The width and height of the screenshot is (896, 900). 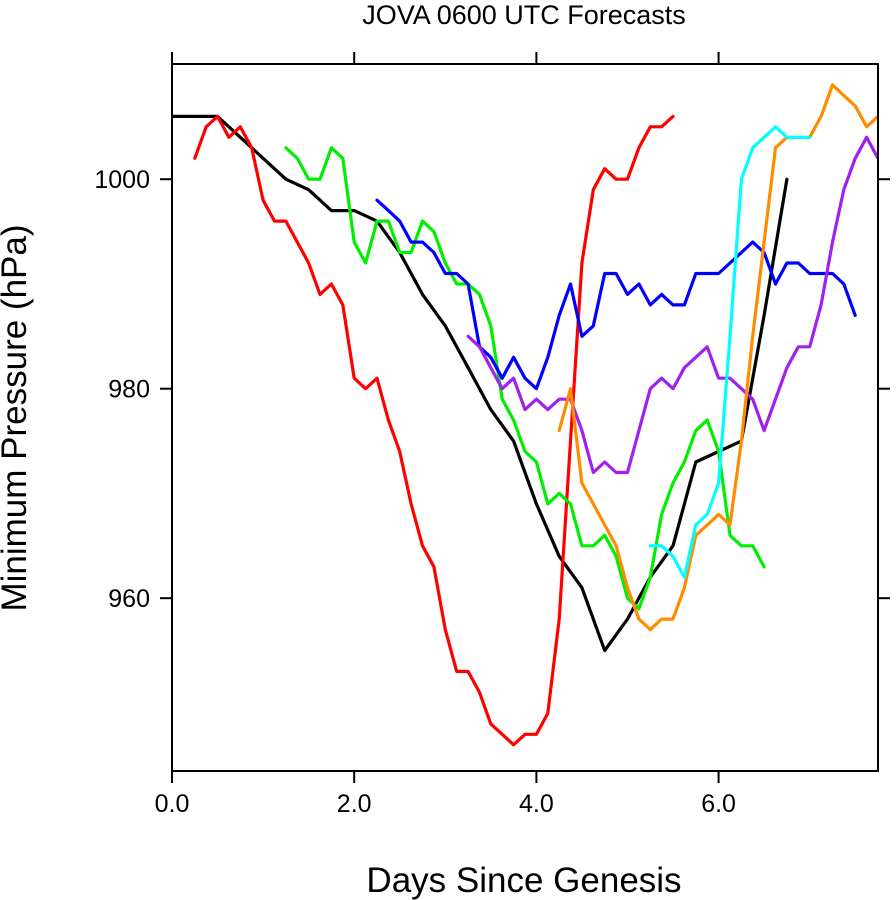 I want to click on x-tick-label: 0.0, so click(x=172, y=804).